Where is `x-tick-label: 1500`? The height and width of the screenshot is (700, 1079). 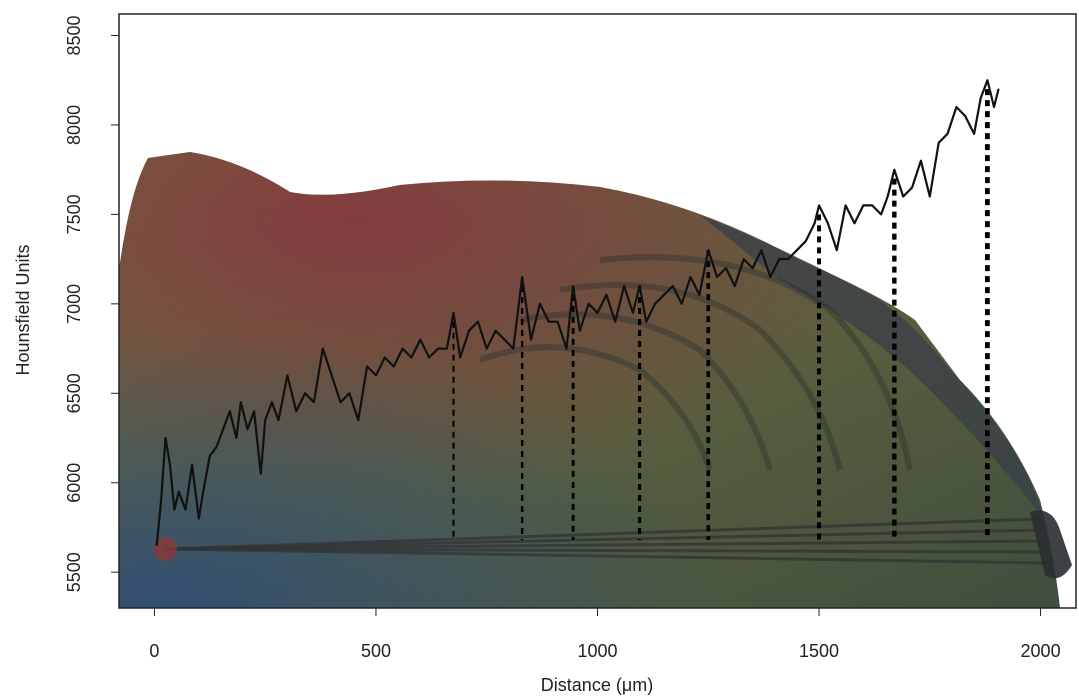 x-tick-label: 1500 is located at coordinates (819, 651).